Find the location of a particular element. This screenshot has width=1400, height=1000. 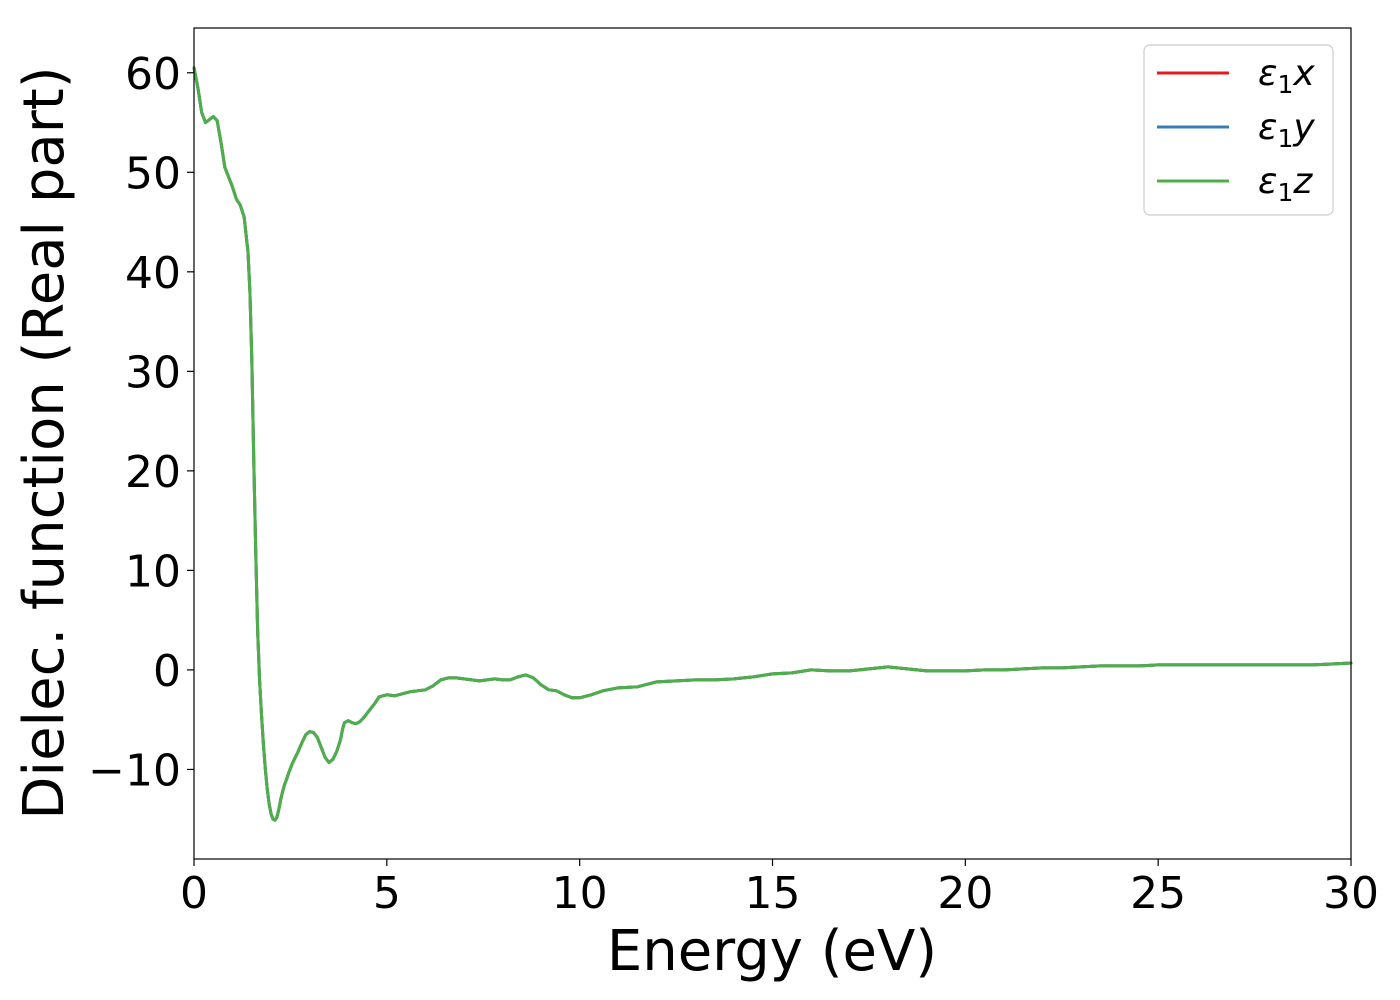

x-tick-label: 25 is located at coordinates (1158, 893).